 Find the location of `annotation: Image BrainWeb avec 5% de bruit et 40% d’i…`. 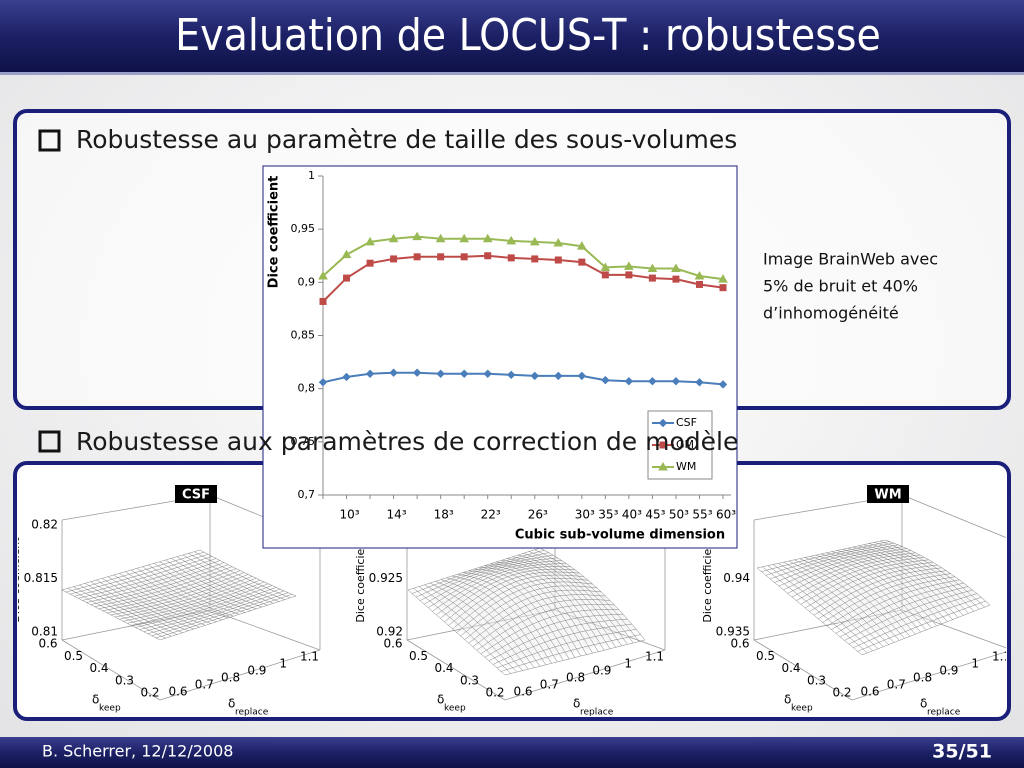

annotation: Image BrainWeb avec 5% de bruit et 40% d’i… is located at coordinates (850, 286).